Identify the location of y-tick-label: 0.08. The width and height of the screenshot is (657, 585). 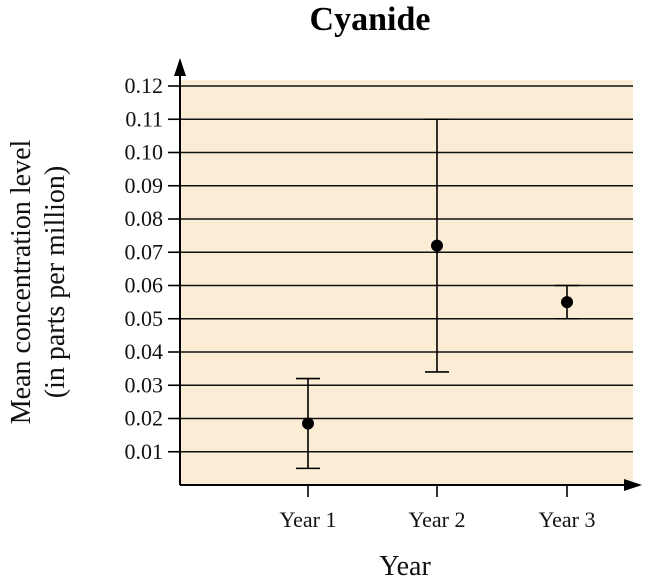
(144, 218).